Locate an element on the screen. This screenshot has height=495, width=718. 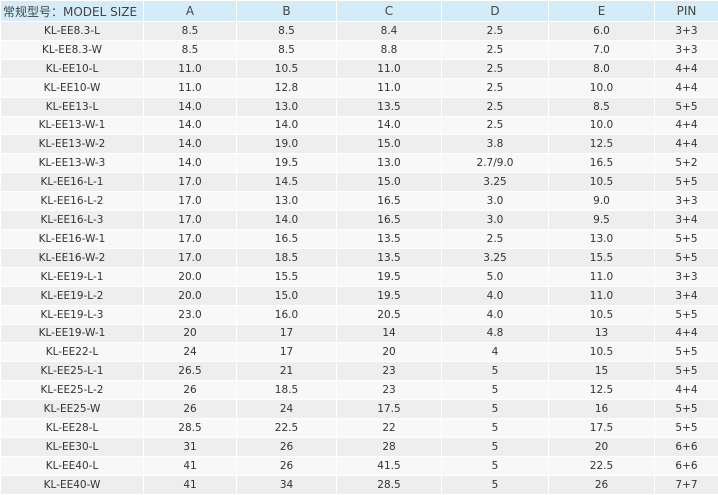
value-cell: 20 is located at coordinates (602, 446).